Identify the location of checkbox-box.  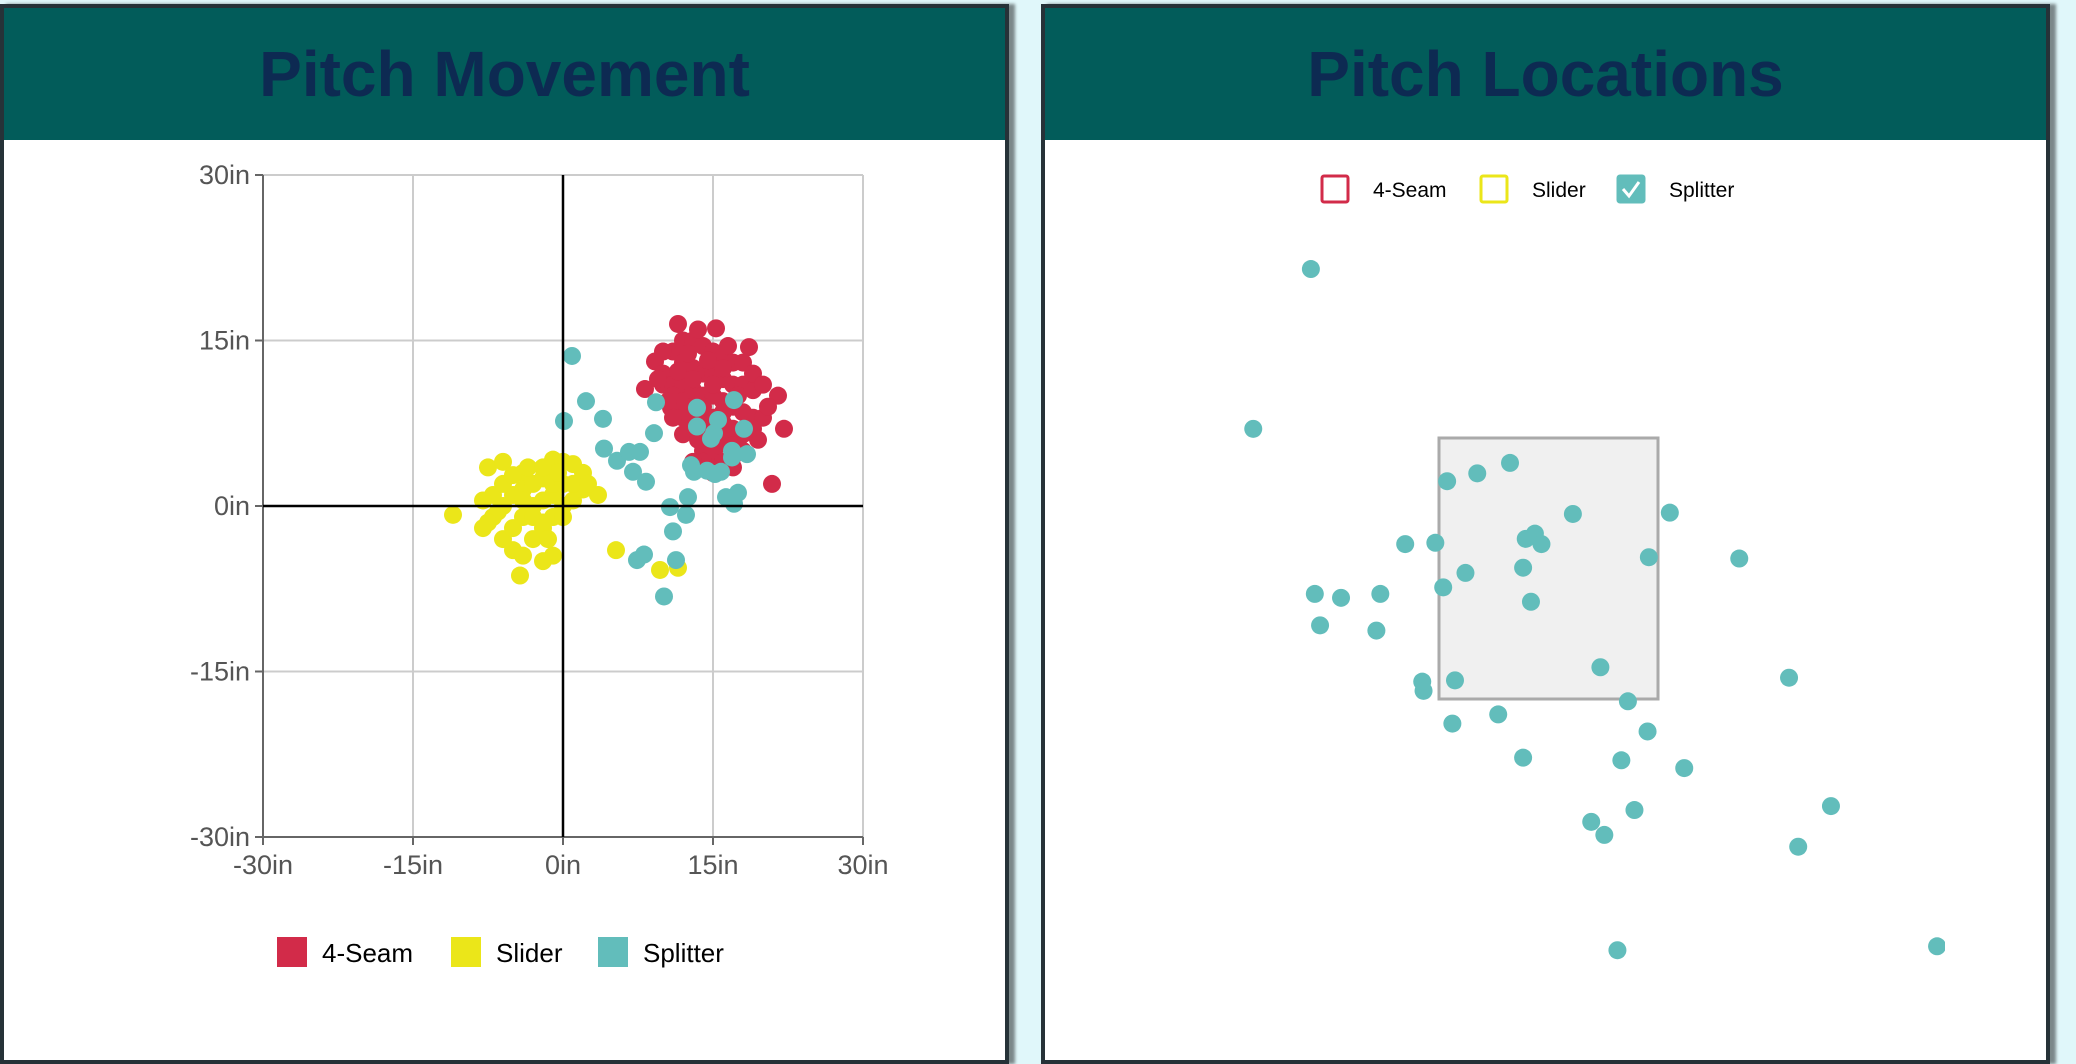
(1335, 189).